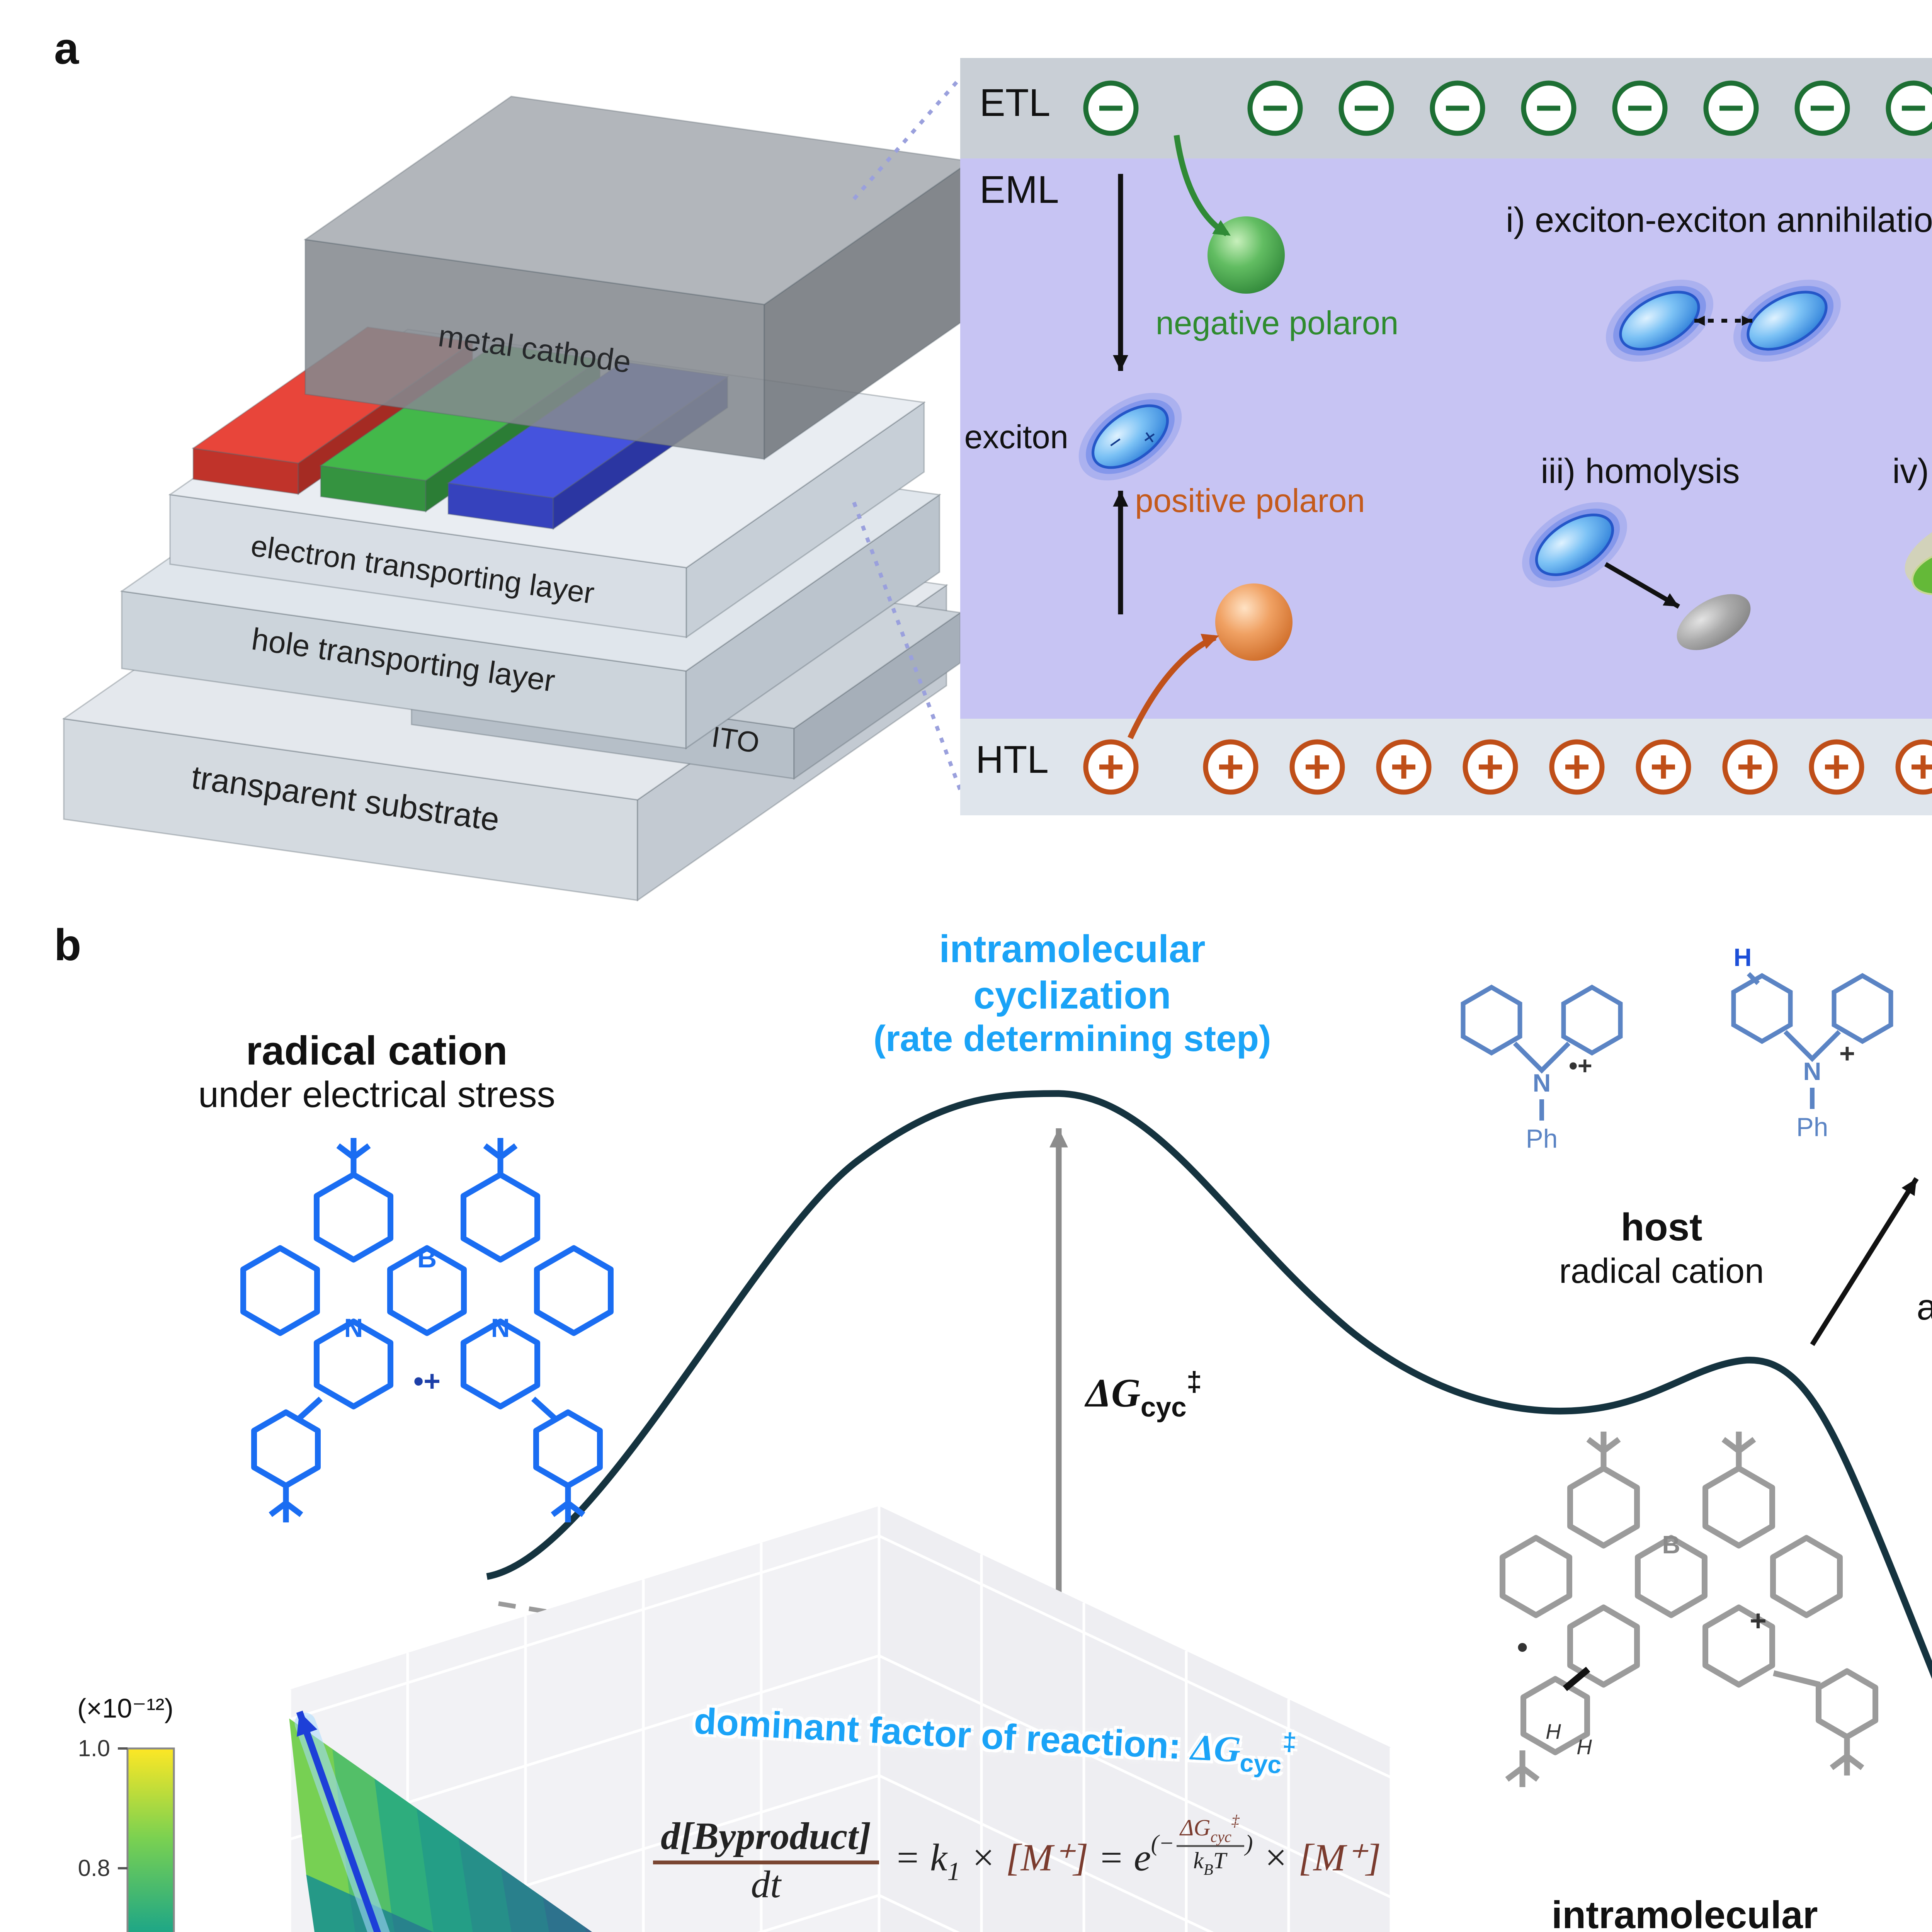  What do you see at coordinates (94, 1868) in the screenshot?
I see `svg-text: 0.8` at bounding box center [94, 1868].